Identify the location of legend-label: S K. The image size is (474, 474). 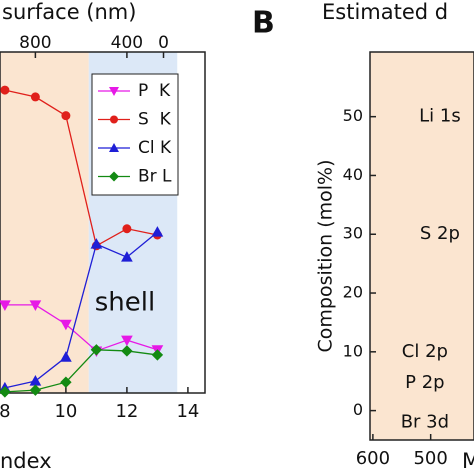
(155, 120).